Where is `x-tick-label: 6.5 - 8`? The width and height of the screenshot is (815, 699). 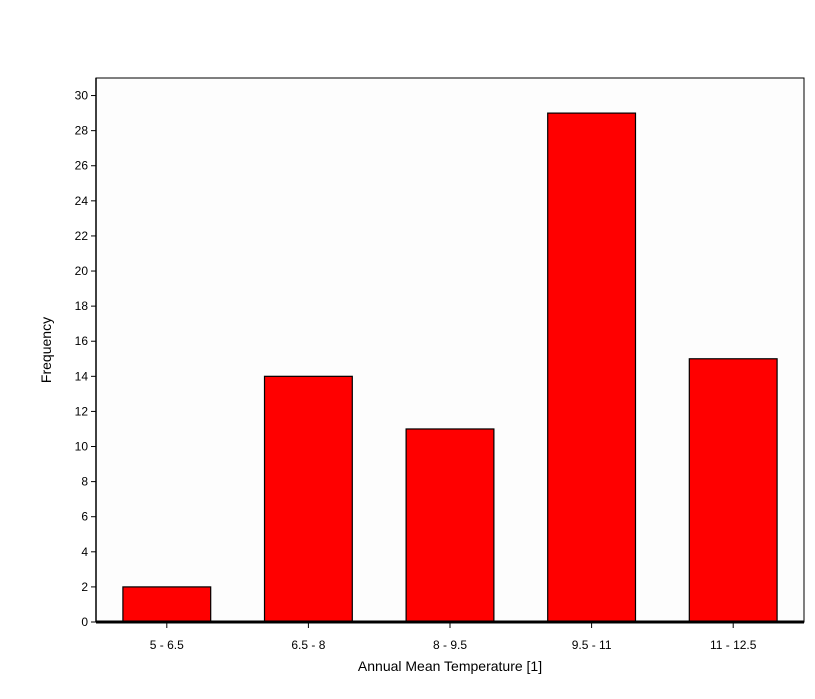 x-tick-label: 6.5 - 8 is located at coordinates (308, 645).